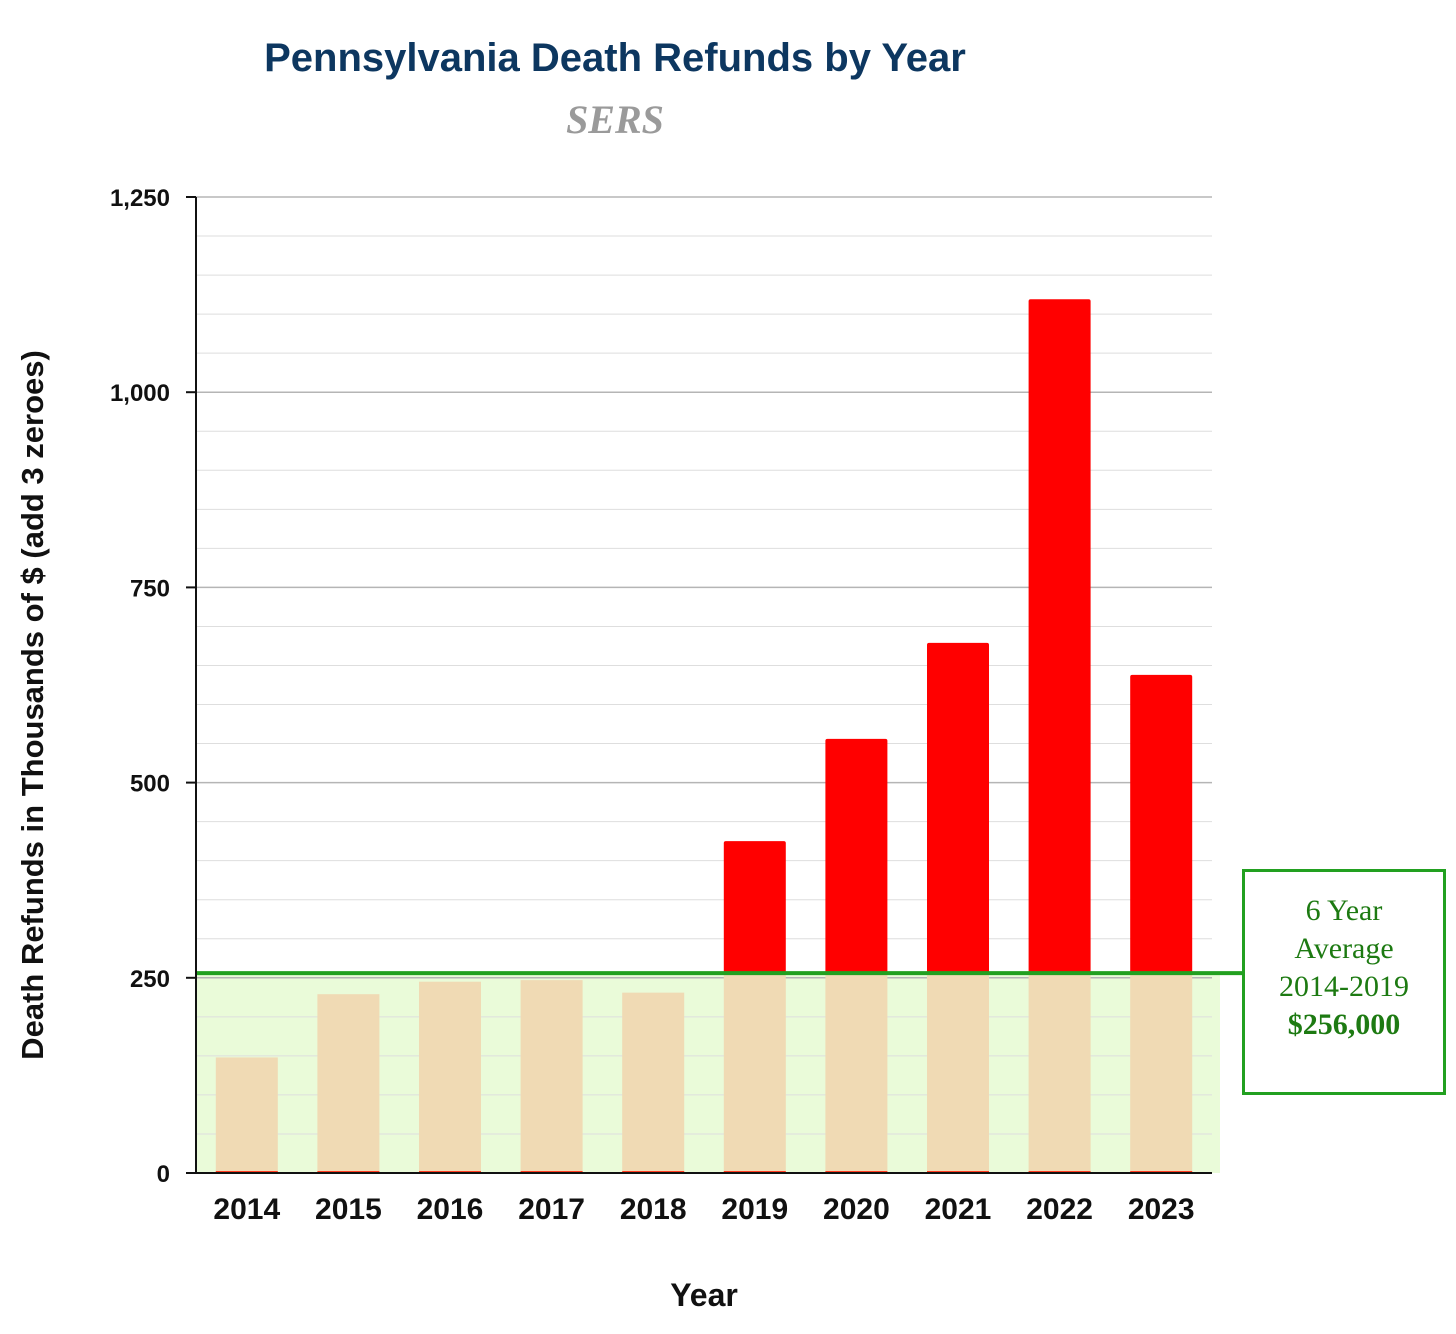 The image size is (1456, 1334). What do you see at coordinates (140, 198) in the screenshot?
I see `y-tick-label: 1,250` at bounding box center [140, 198].